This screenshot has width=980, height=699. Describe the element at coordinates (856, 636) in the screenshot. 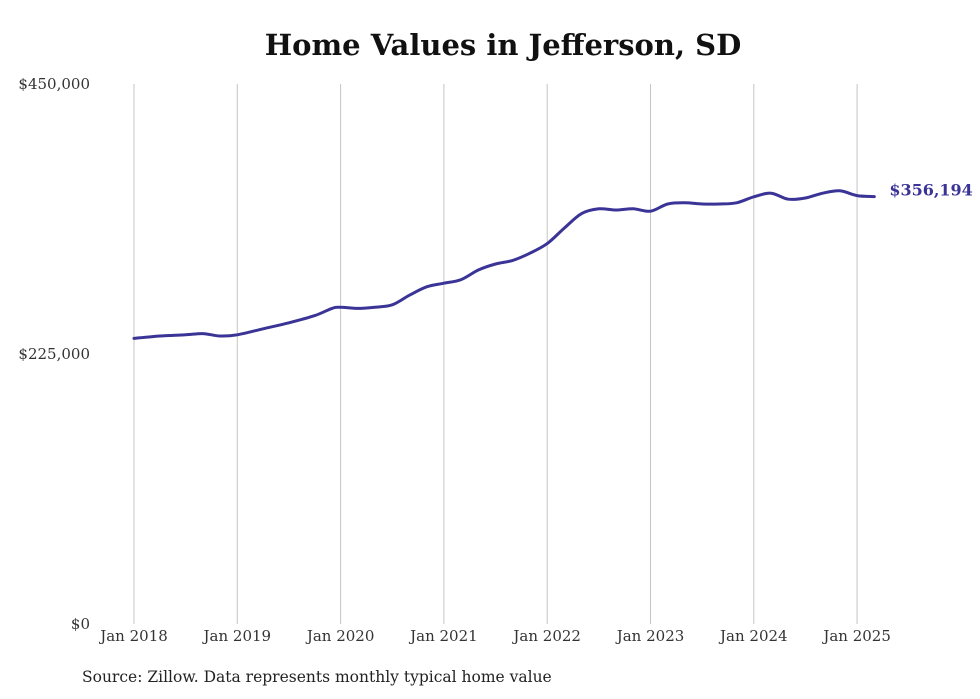

I see `x-tick-label: Jan 2025` at that location.